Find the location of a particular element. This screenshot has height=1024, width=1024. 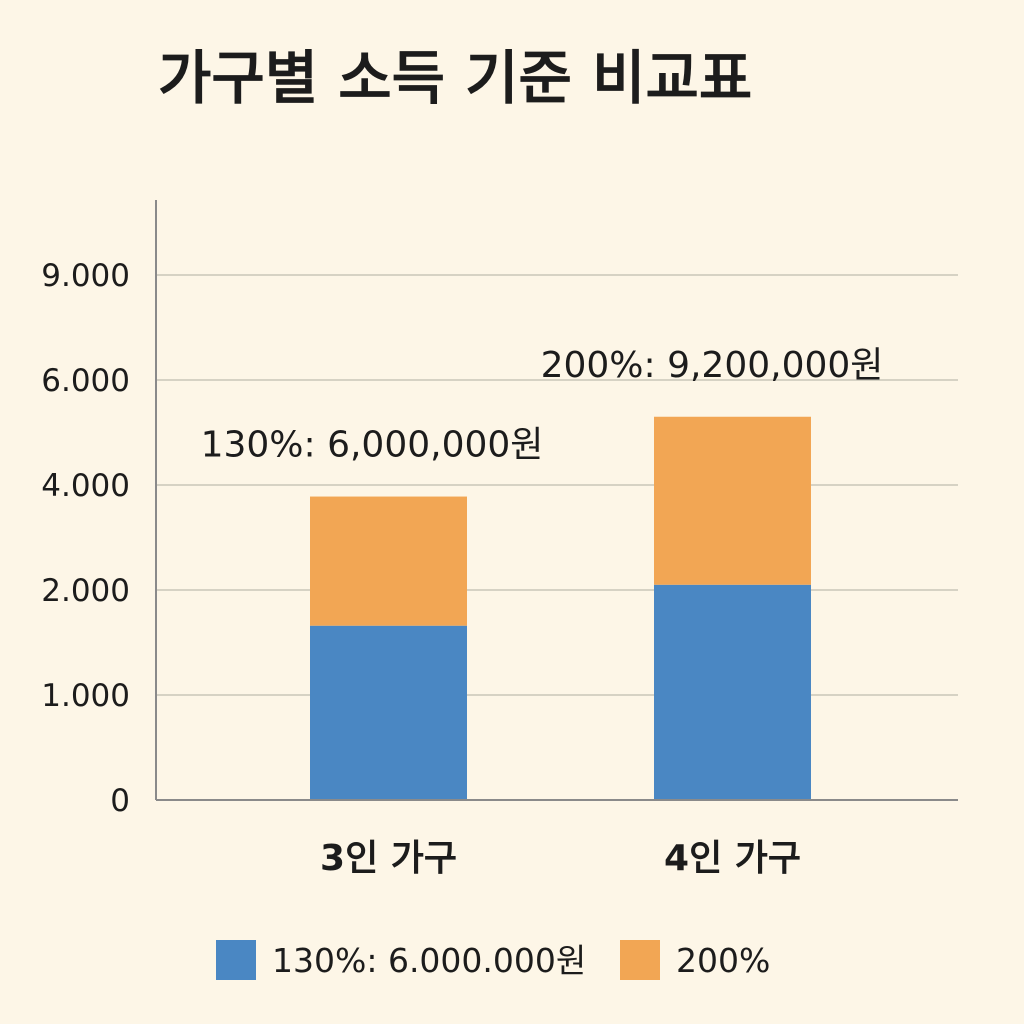

annotations: 130%: 6,000,000원 200%: 9,200,000원 is located at coordinates (542, 405).